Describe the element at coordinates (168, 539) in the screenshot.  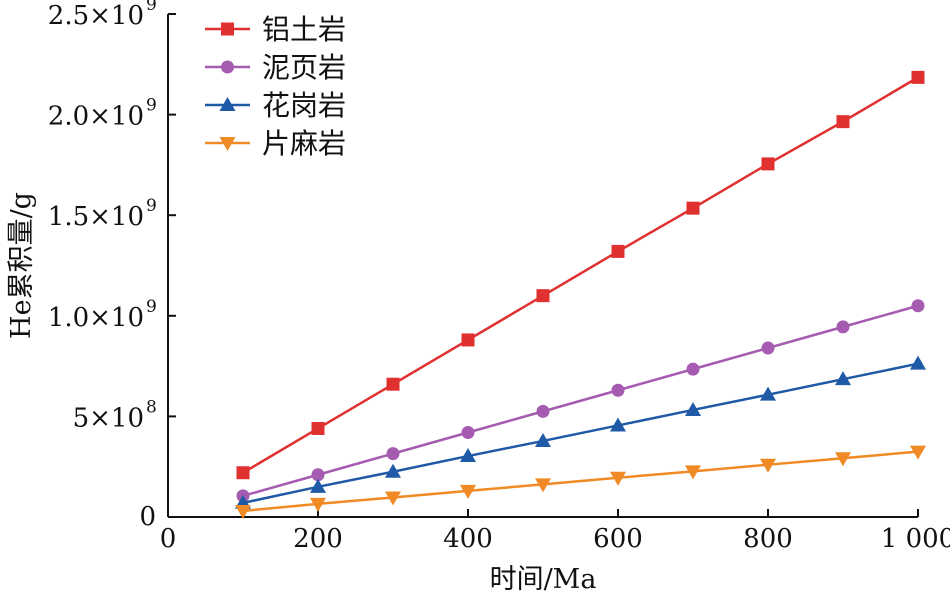
I see `x-tick-label: 0` at that location.